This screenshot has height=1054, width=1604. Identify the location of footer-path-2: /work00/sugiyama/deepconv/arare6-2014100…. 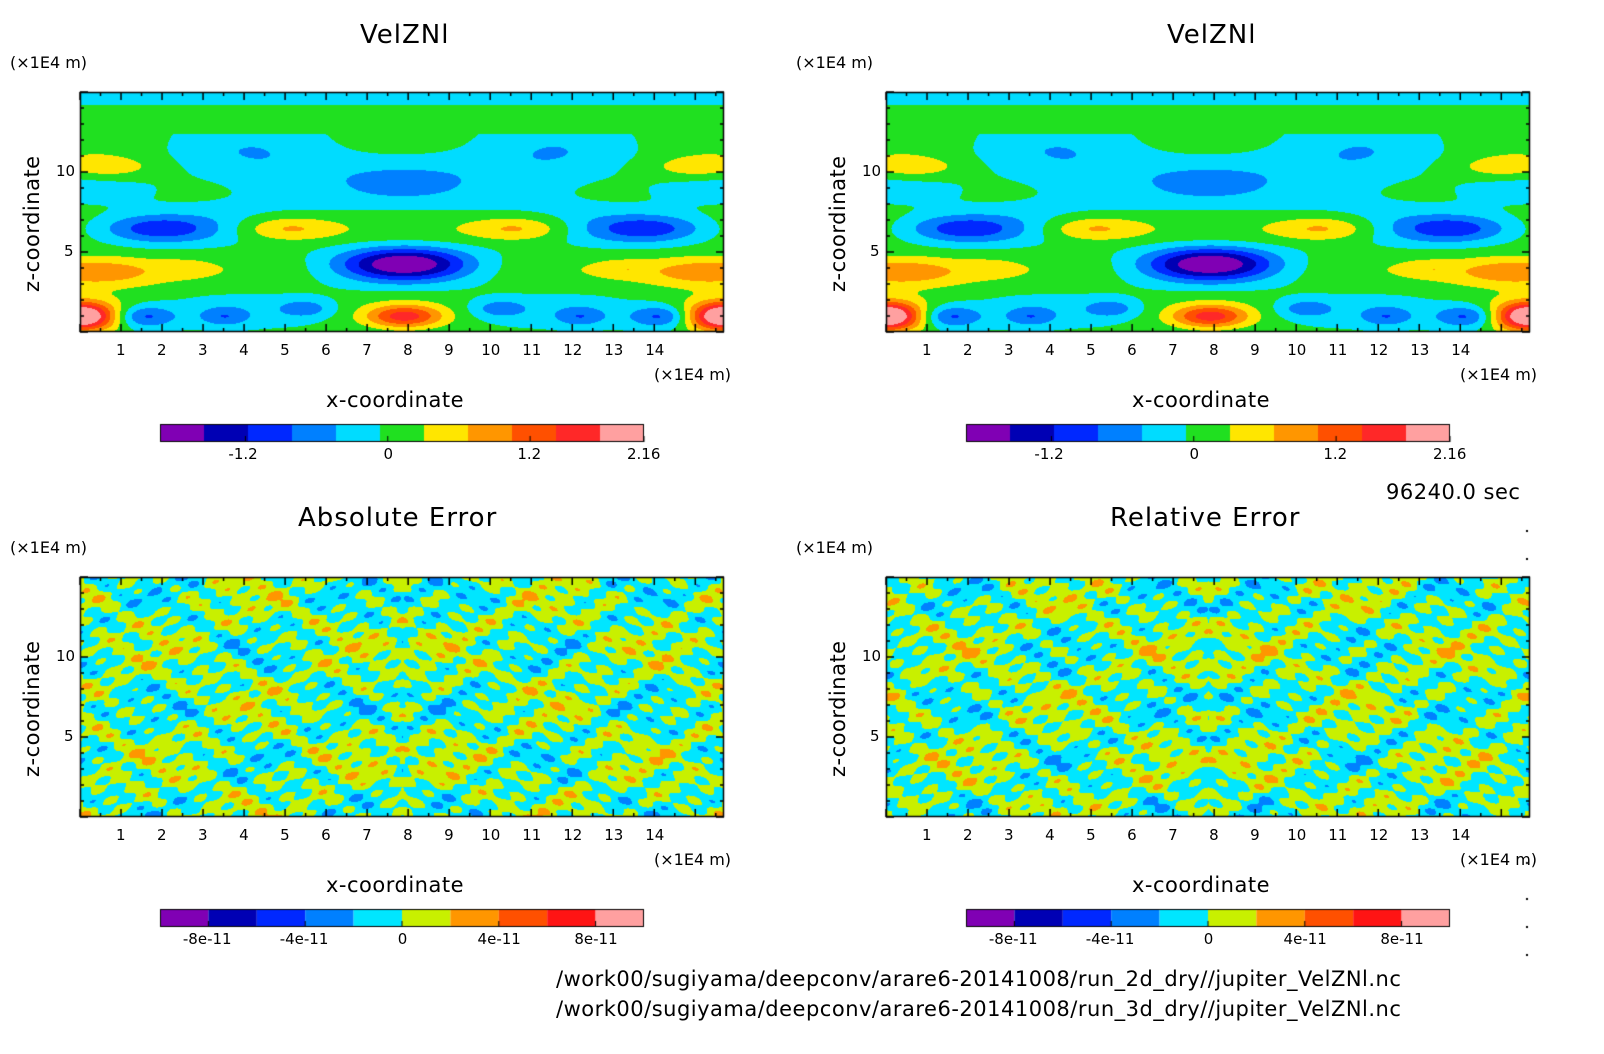
(979, 1009).